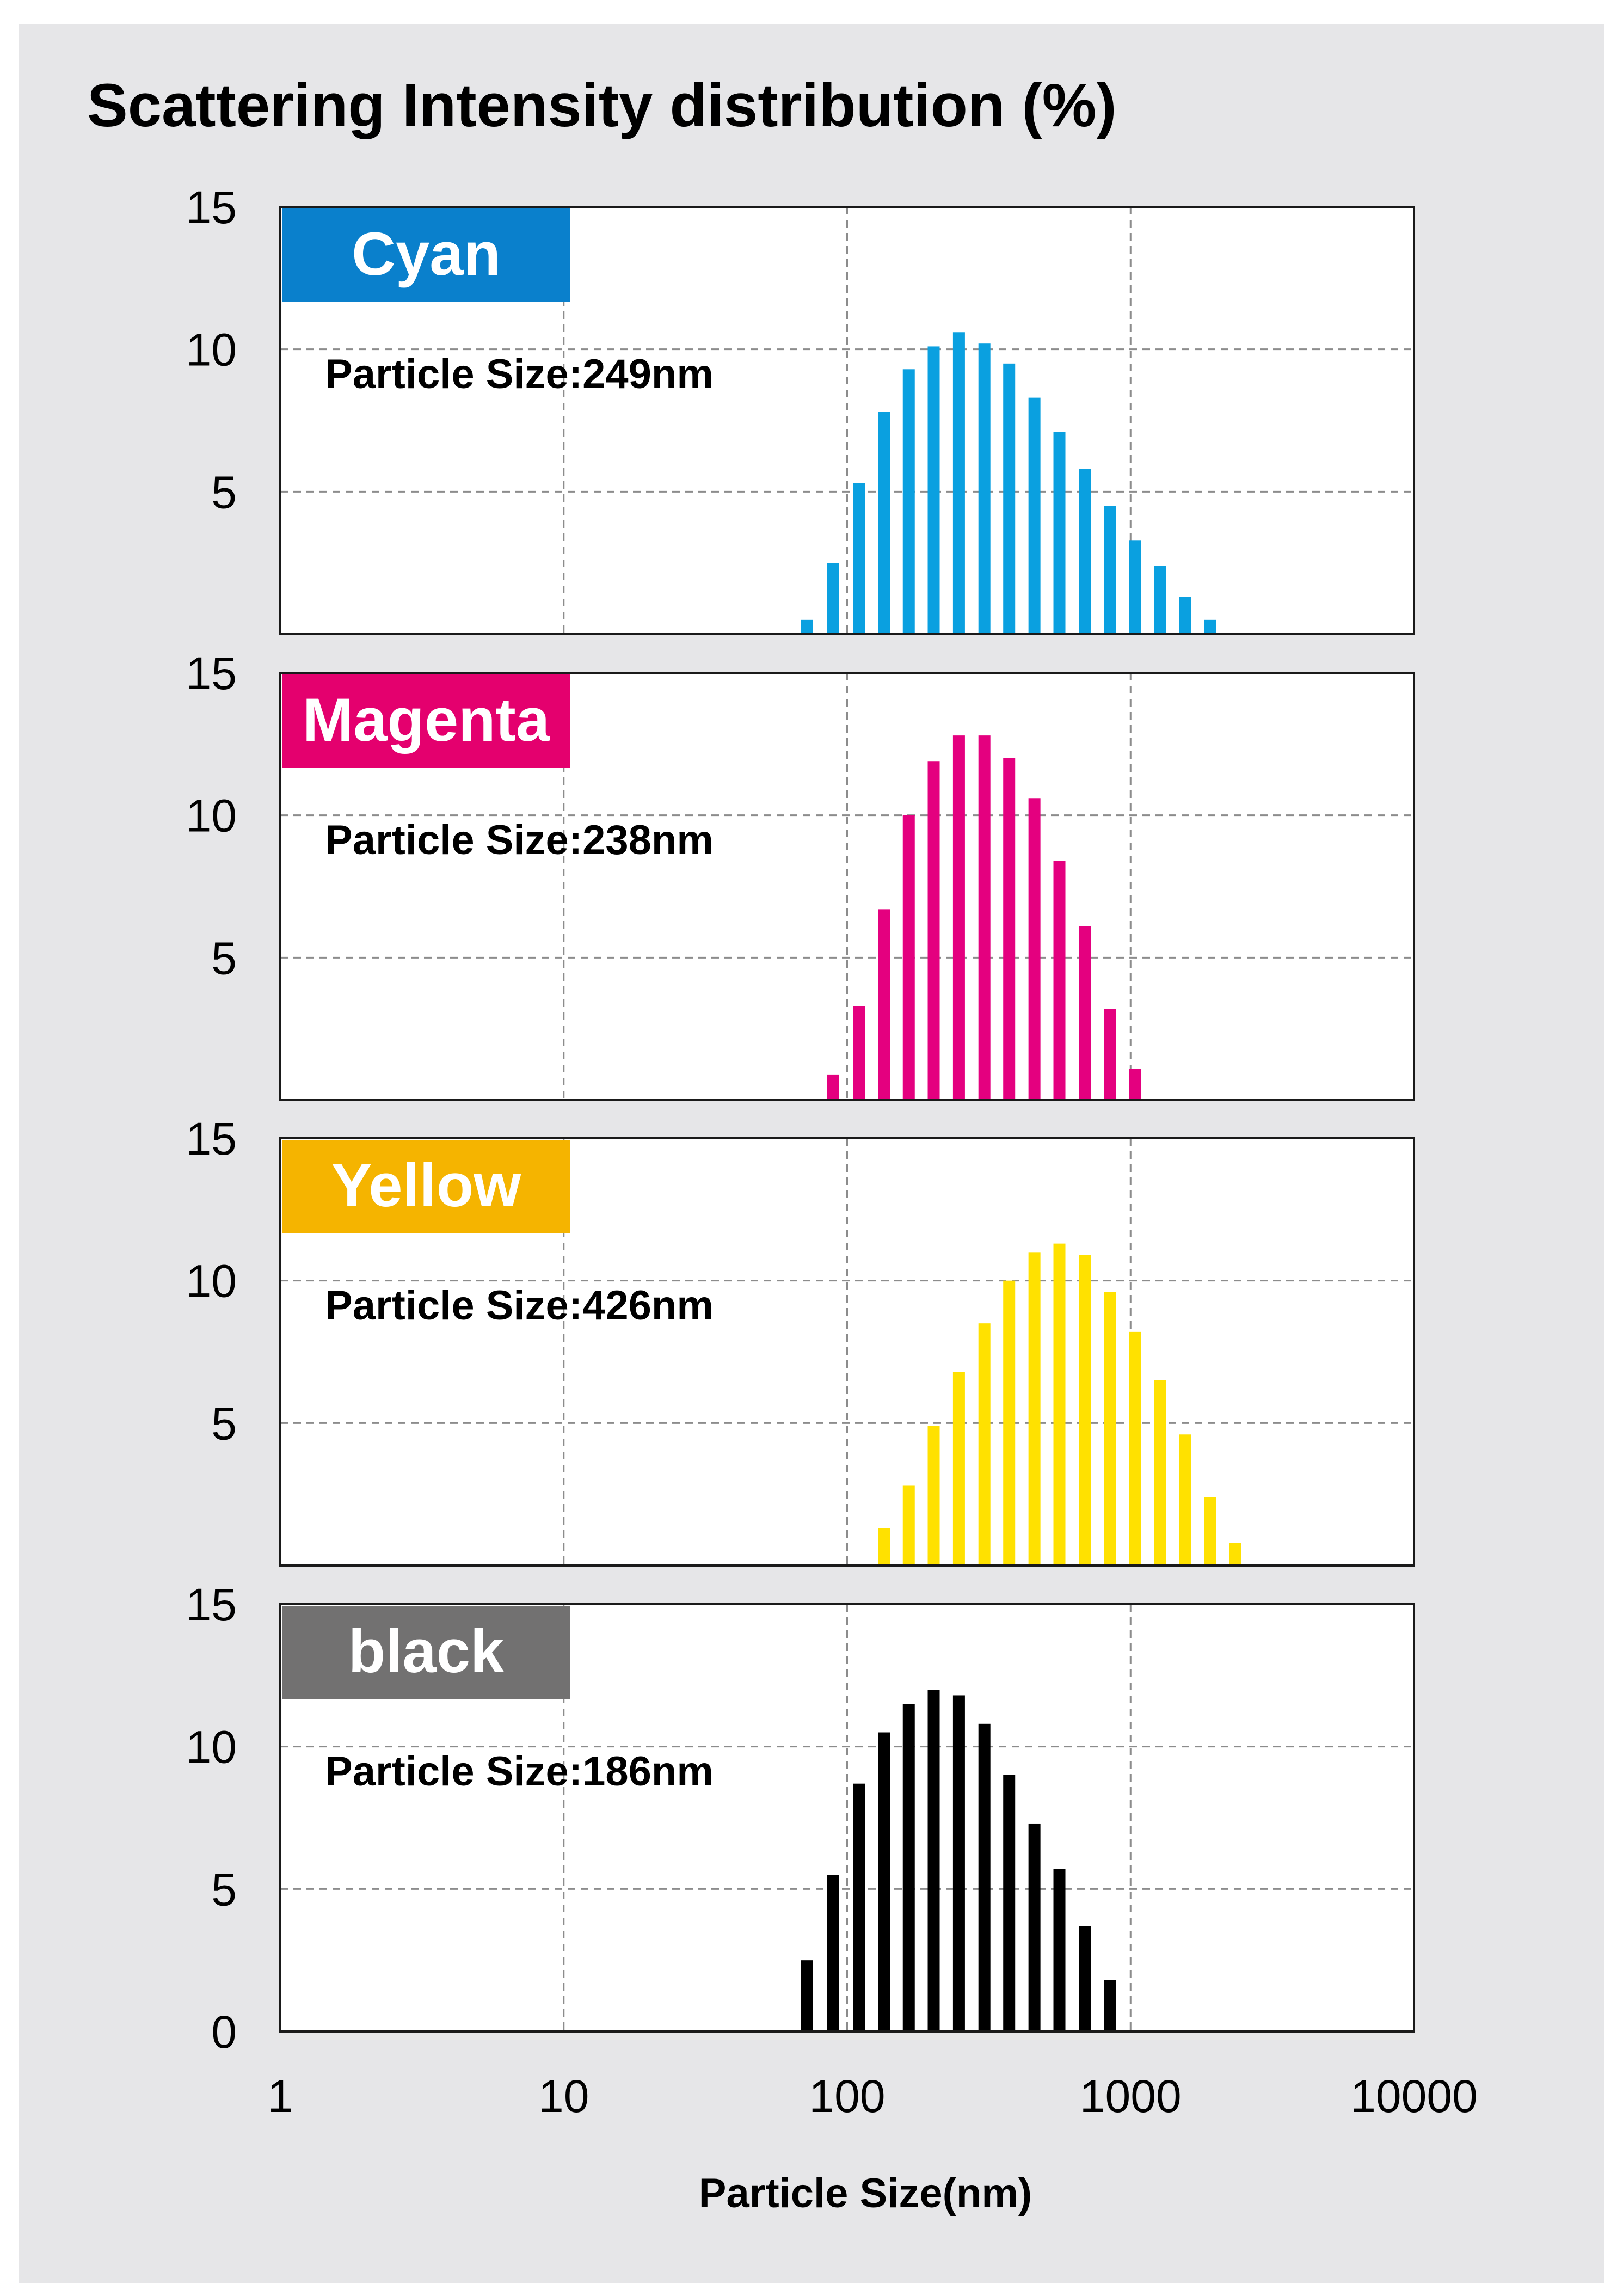 The width and height of the screenshot is (1623, 2296). I want to click on panel-cyan: Cyan Particle Size:249nm 15 10 5, so click(800, 408).